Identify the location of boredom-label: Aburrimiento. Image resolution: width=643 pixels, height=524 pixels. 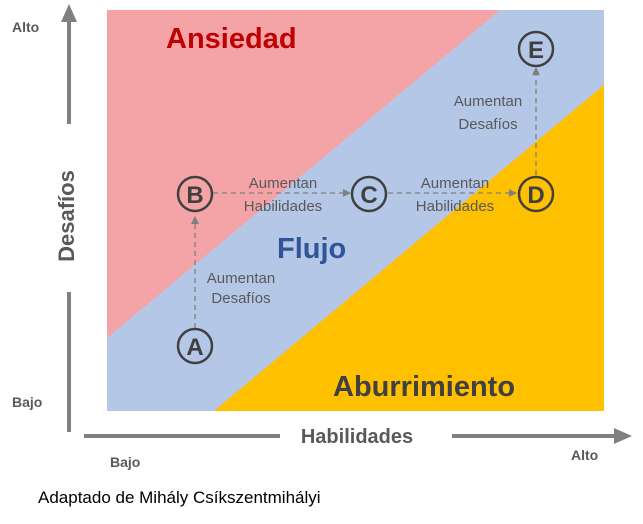
(424, 387).